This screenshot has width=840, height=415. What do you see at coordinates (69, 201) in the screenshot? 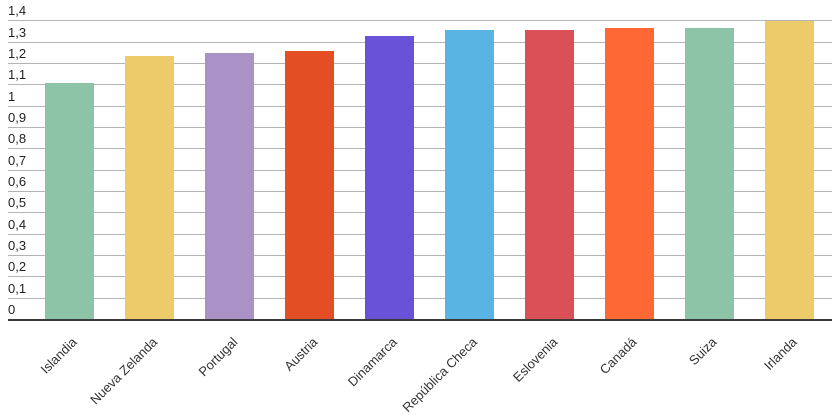
I see `bar-islandia` at bounding box center [69, 201].